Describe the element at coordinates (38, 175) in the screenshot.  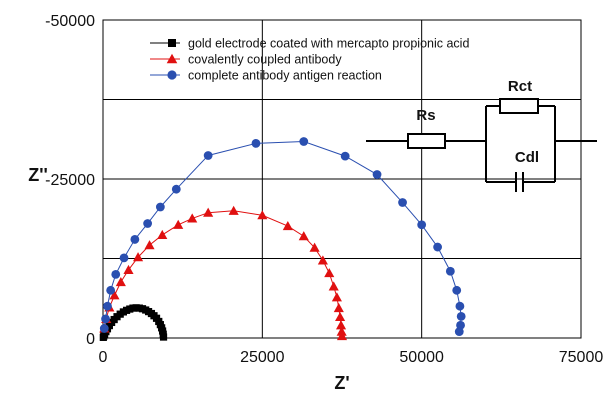
I see `y-axis-title: Z''` at that location.